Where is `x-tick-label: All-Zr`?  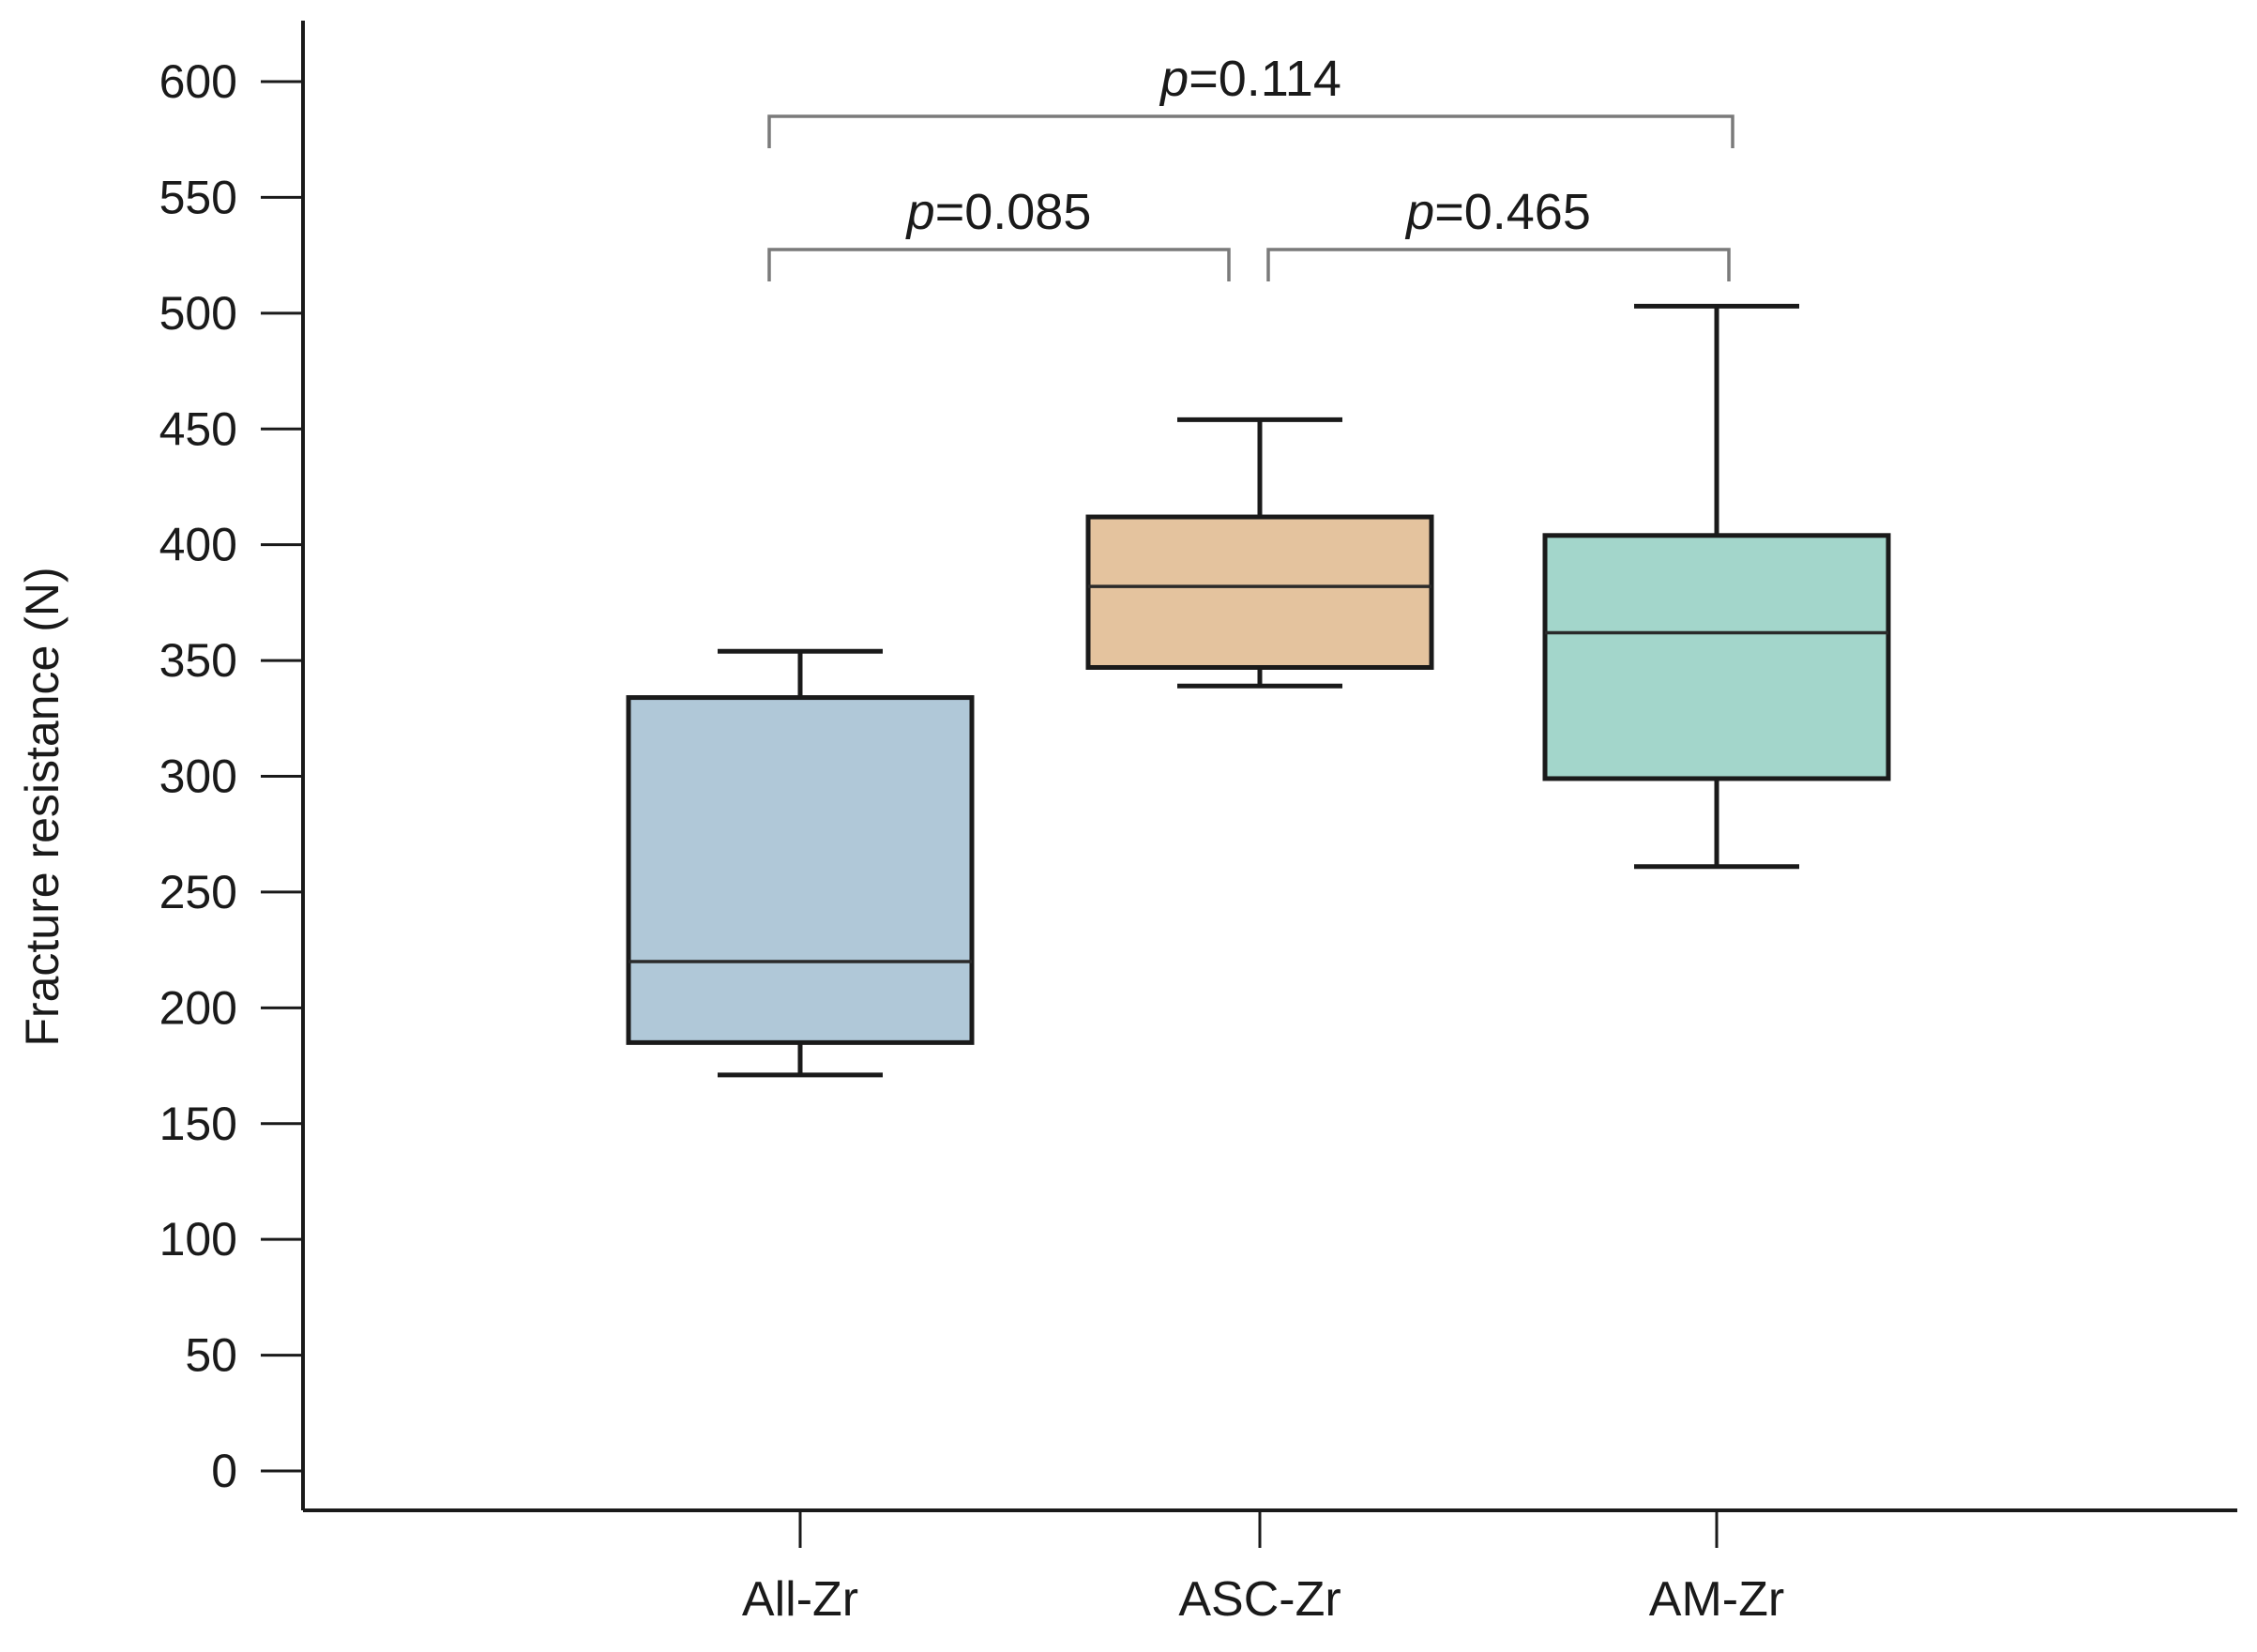 x-tick-label: All-Zr is located at coordinates (800, 1599).